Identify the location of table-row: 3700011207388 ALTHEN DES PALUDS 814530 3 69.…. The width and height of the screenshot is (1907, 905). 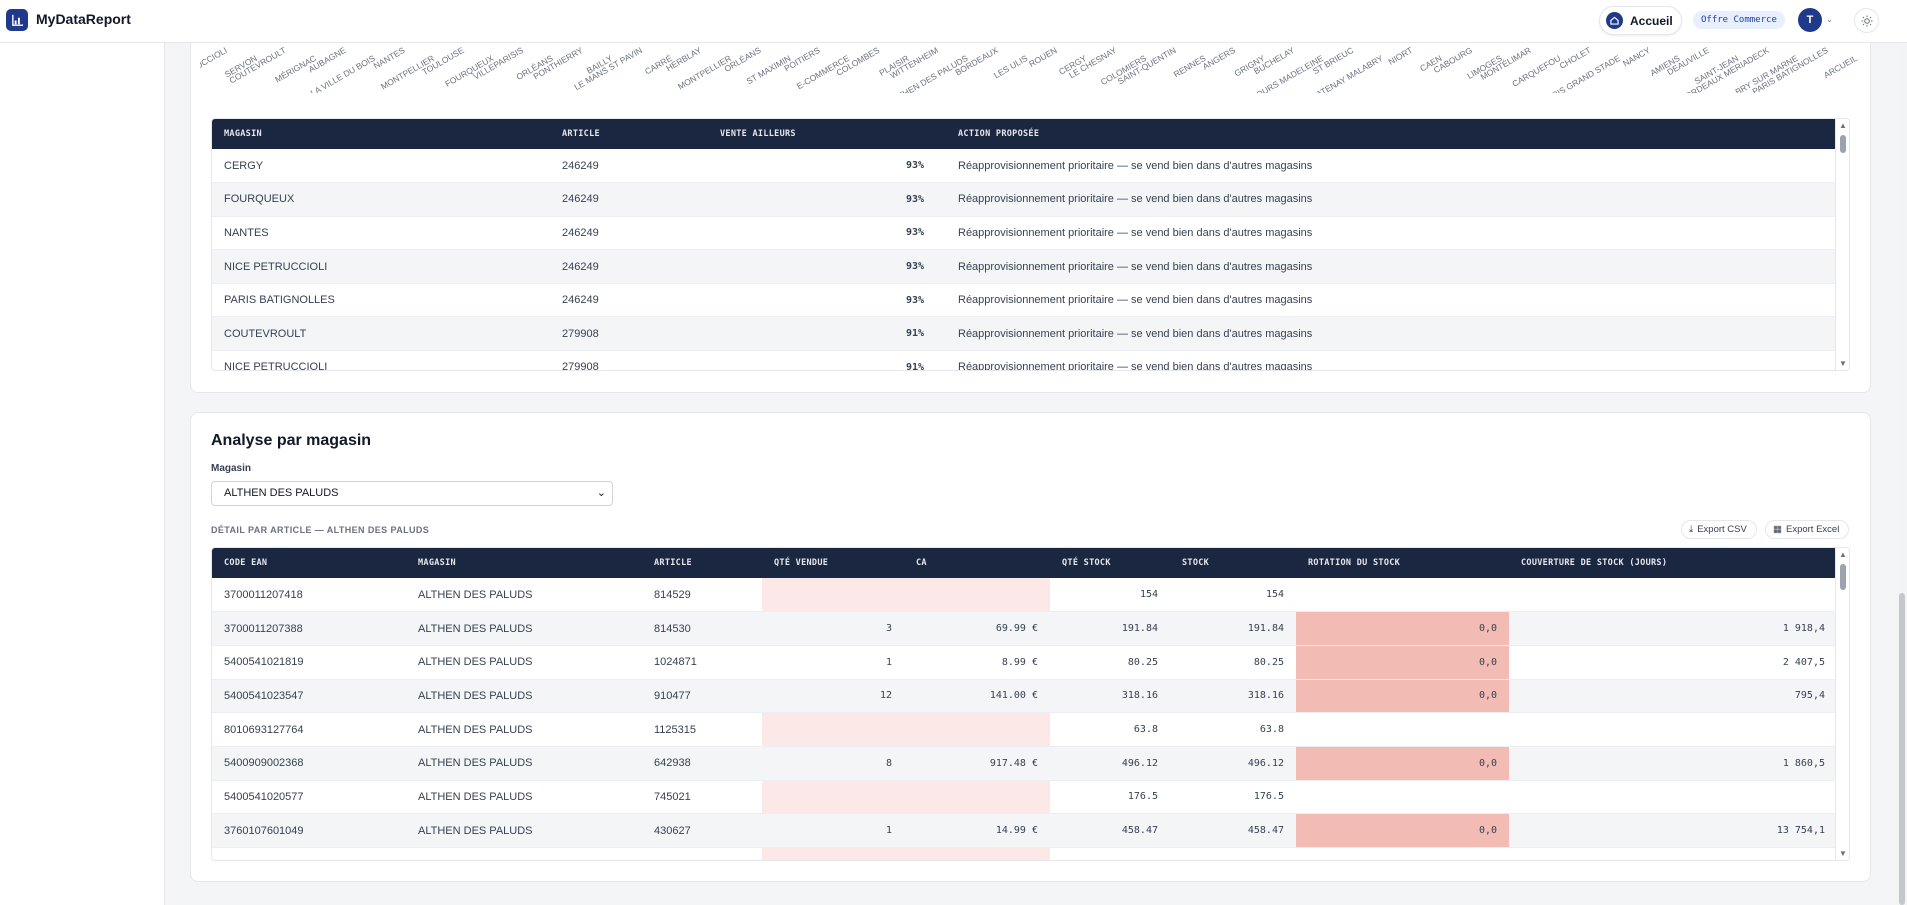
(1024, 628).